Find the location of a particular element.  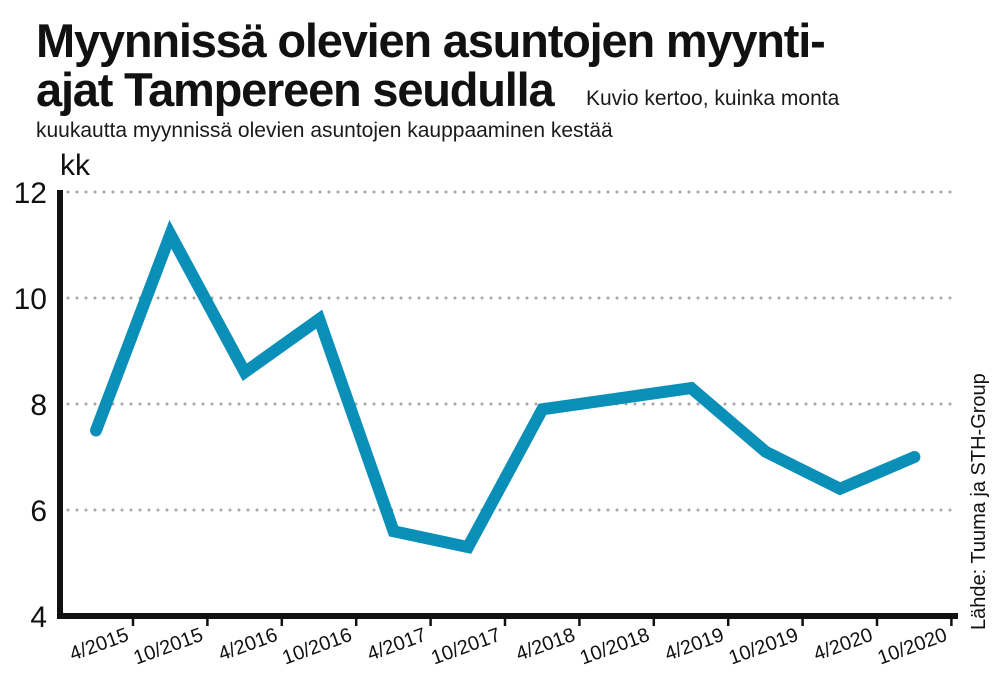

x-tick-label-11: 10/2020 is located at coordinates (912, 646).